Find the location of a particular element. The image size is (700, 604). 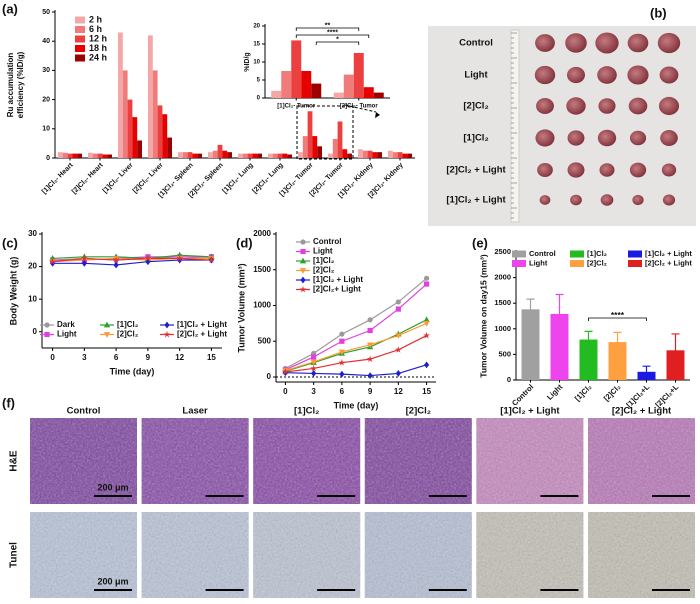

x-tick-label: [1]Cl₂ is located at coordinates (583, 392).